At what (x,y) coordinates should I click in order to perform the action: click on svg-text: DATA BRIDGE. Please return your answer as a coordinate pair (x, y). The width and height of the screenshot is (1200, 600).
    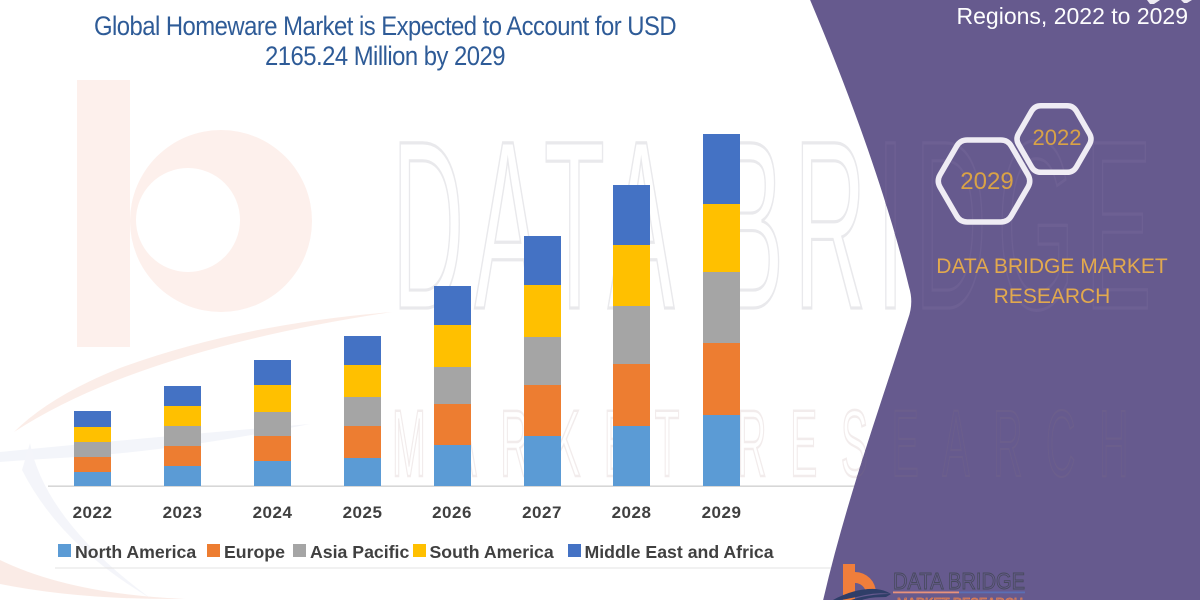
    Looking at the image, I should click on (959, 581).